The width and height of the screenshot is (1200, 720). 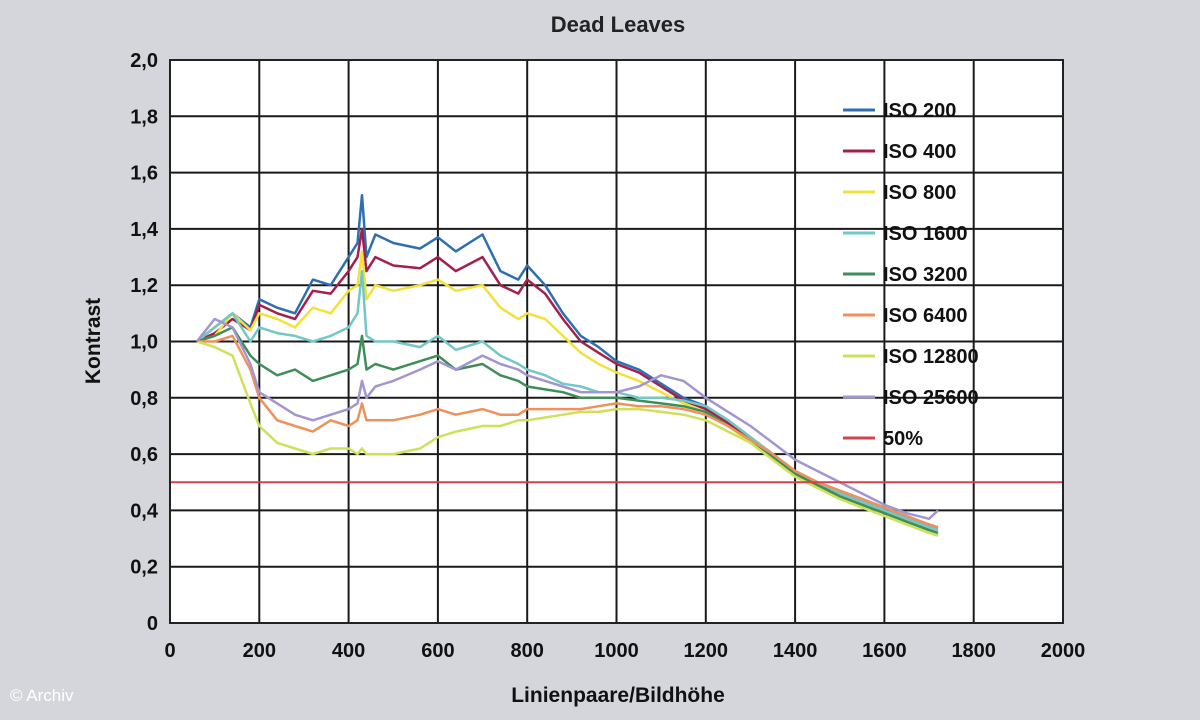 What do you see at coordinates (616, 651) in the screenshot?
I see `x-tick-label: 1000` at bounding box center [616, 651].